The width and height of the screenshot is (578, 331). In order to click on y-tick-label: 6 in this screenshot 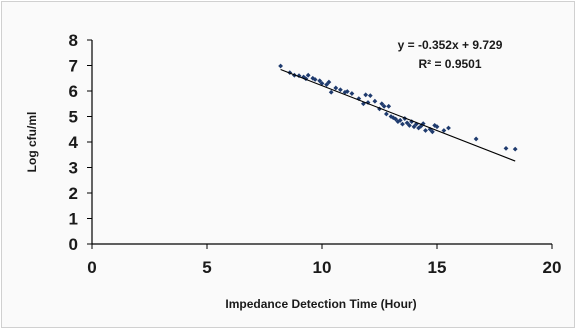, I will do `click(73, 91)`.